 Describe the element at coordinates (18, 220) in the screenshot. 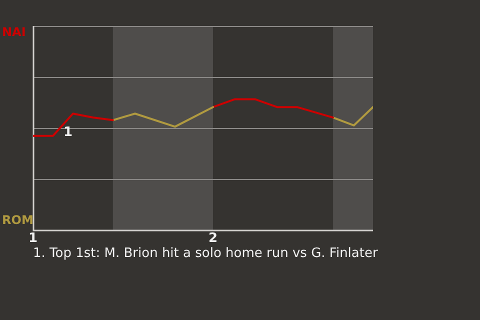

I see `text: ROM` at that location.